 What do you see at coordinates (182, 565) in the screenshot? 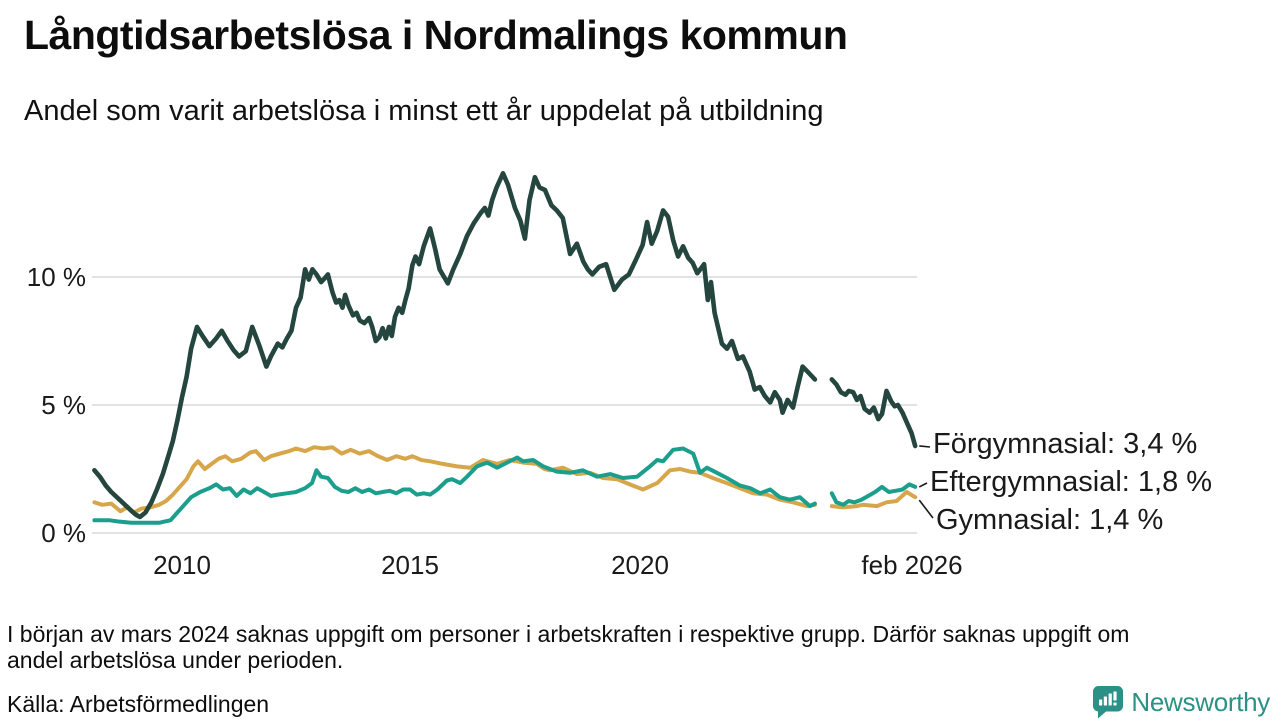
I see `x-axis-tick-2010: 2010` at bounding box center [182, 565].